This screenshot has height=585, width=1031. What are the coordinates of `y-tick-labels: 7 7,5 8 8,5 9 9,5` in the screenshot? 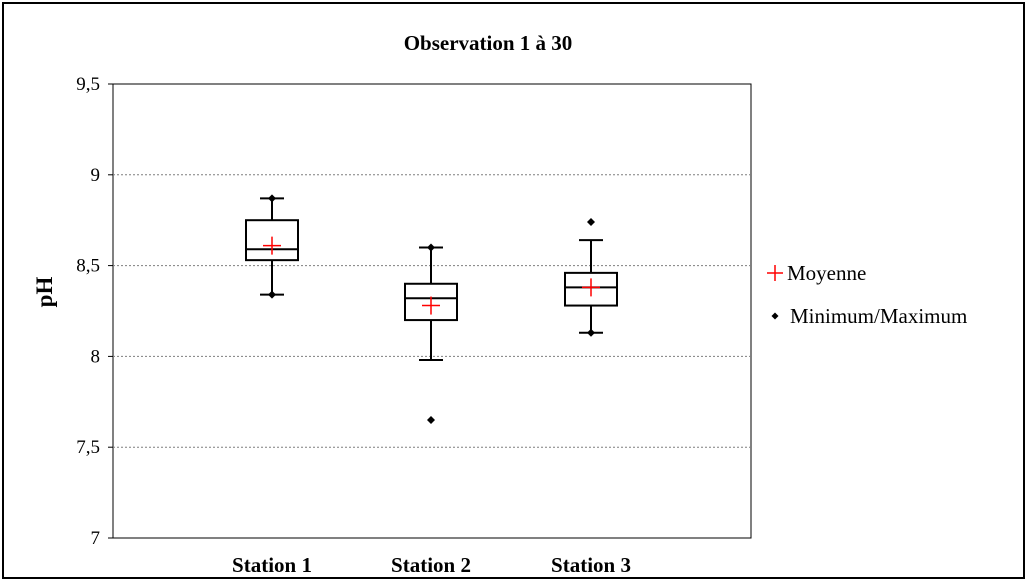 It's located at (94, 311).